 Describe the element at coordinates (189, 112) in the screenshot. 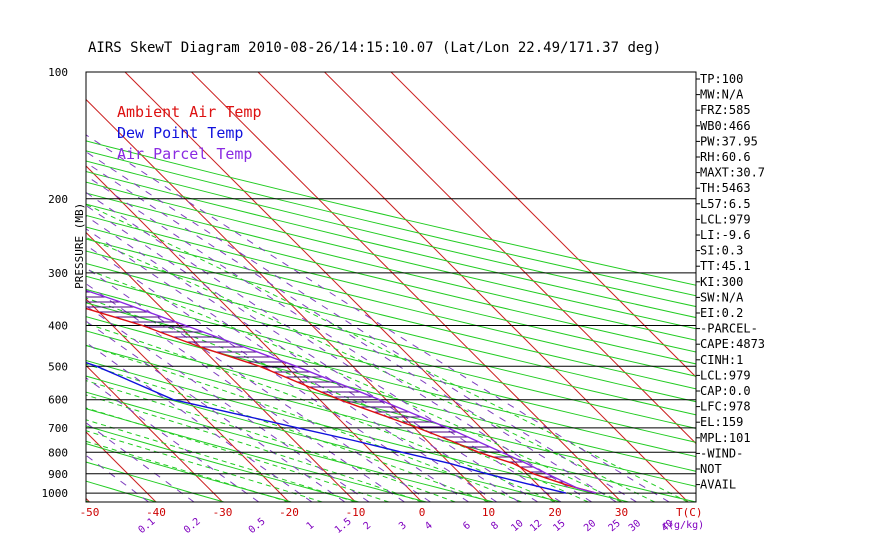

I see `legend-entry: Ambient Air Temp` at that location.